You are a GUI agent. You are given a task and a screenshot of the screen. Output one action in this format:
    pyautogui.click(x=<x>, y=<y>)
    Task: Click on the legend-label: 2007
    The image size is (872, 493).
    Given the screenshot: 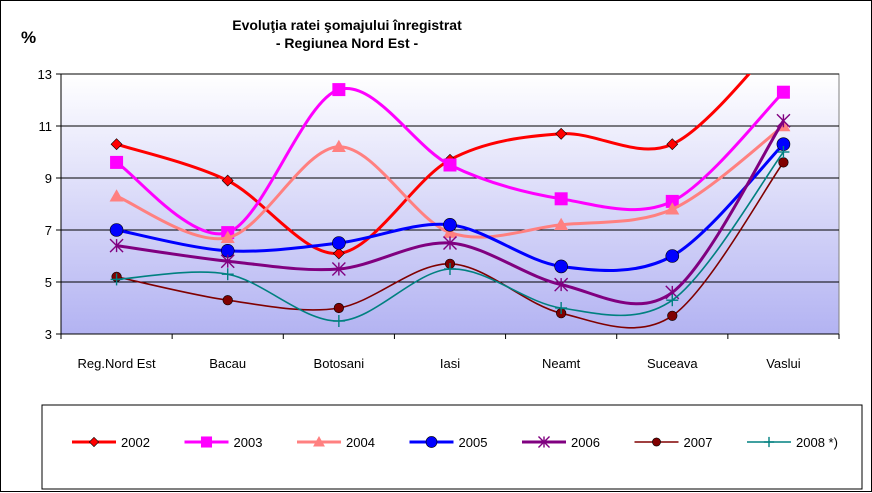 What is the action you would take?
    pyautogui.click(x=698, y=442)
    